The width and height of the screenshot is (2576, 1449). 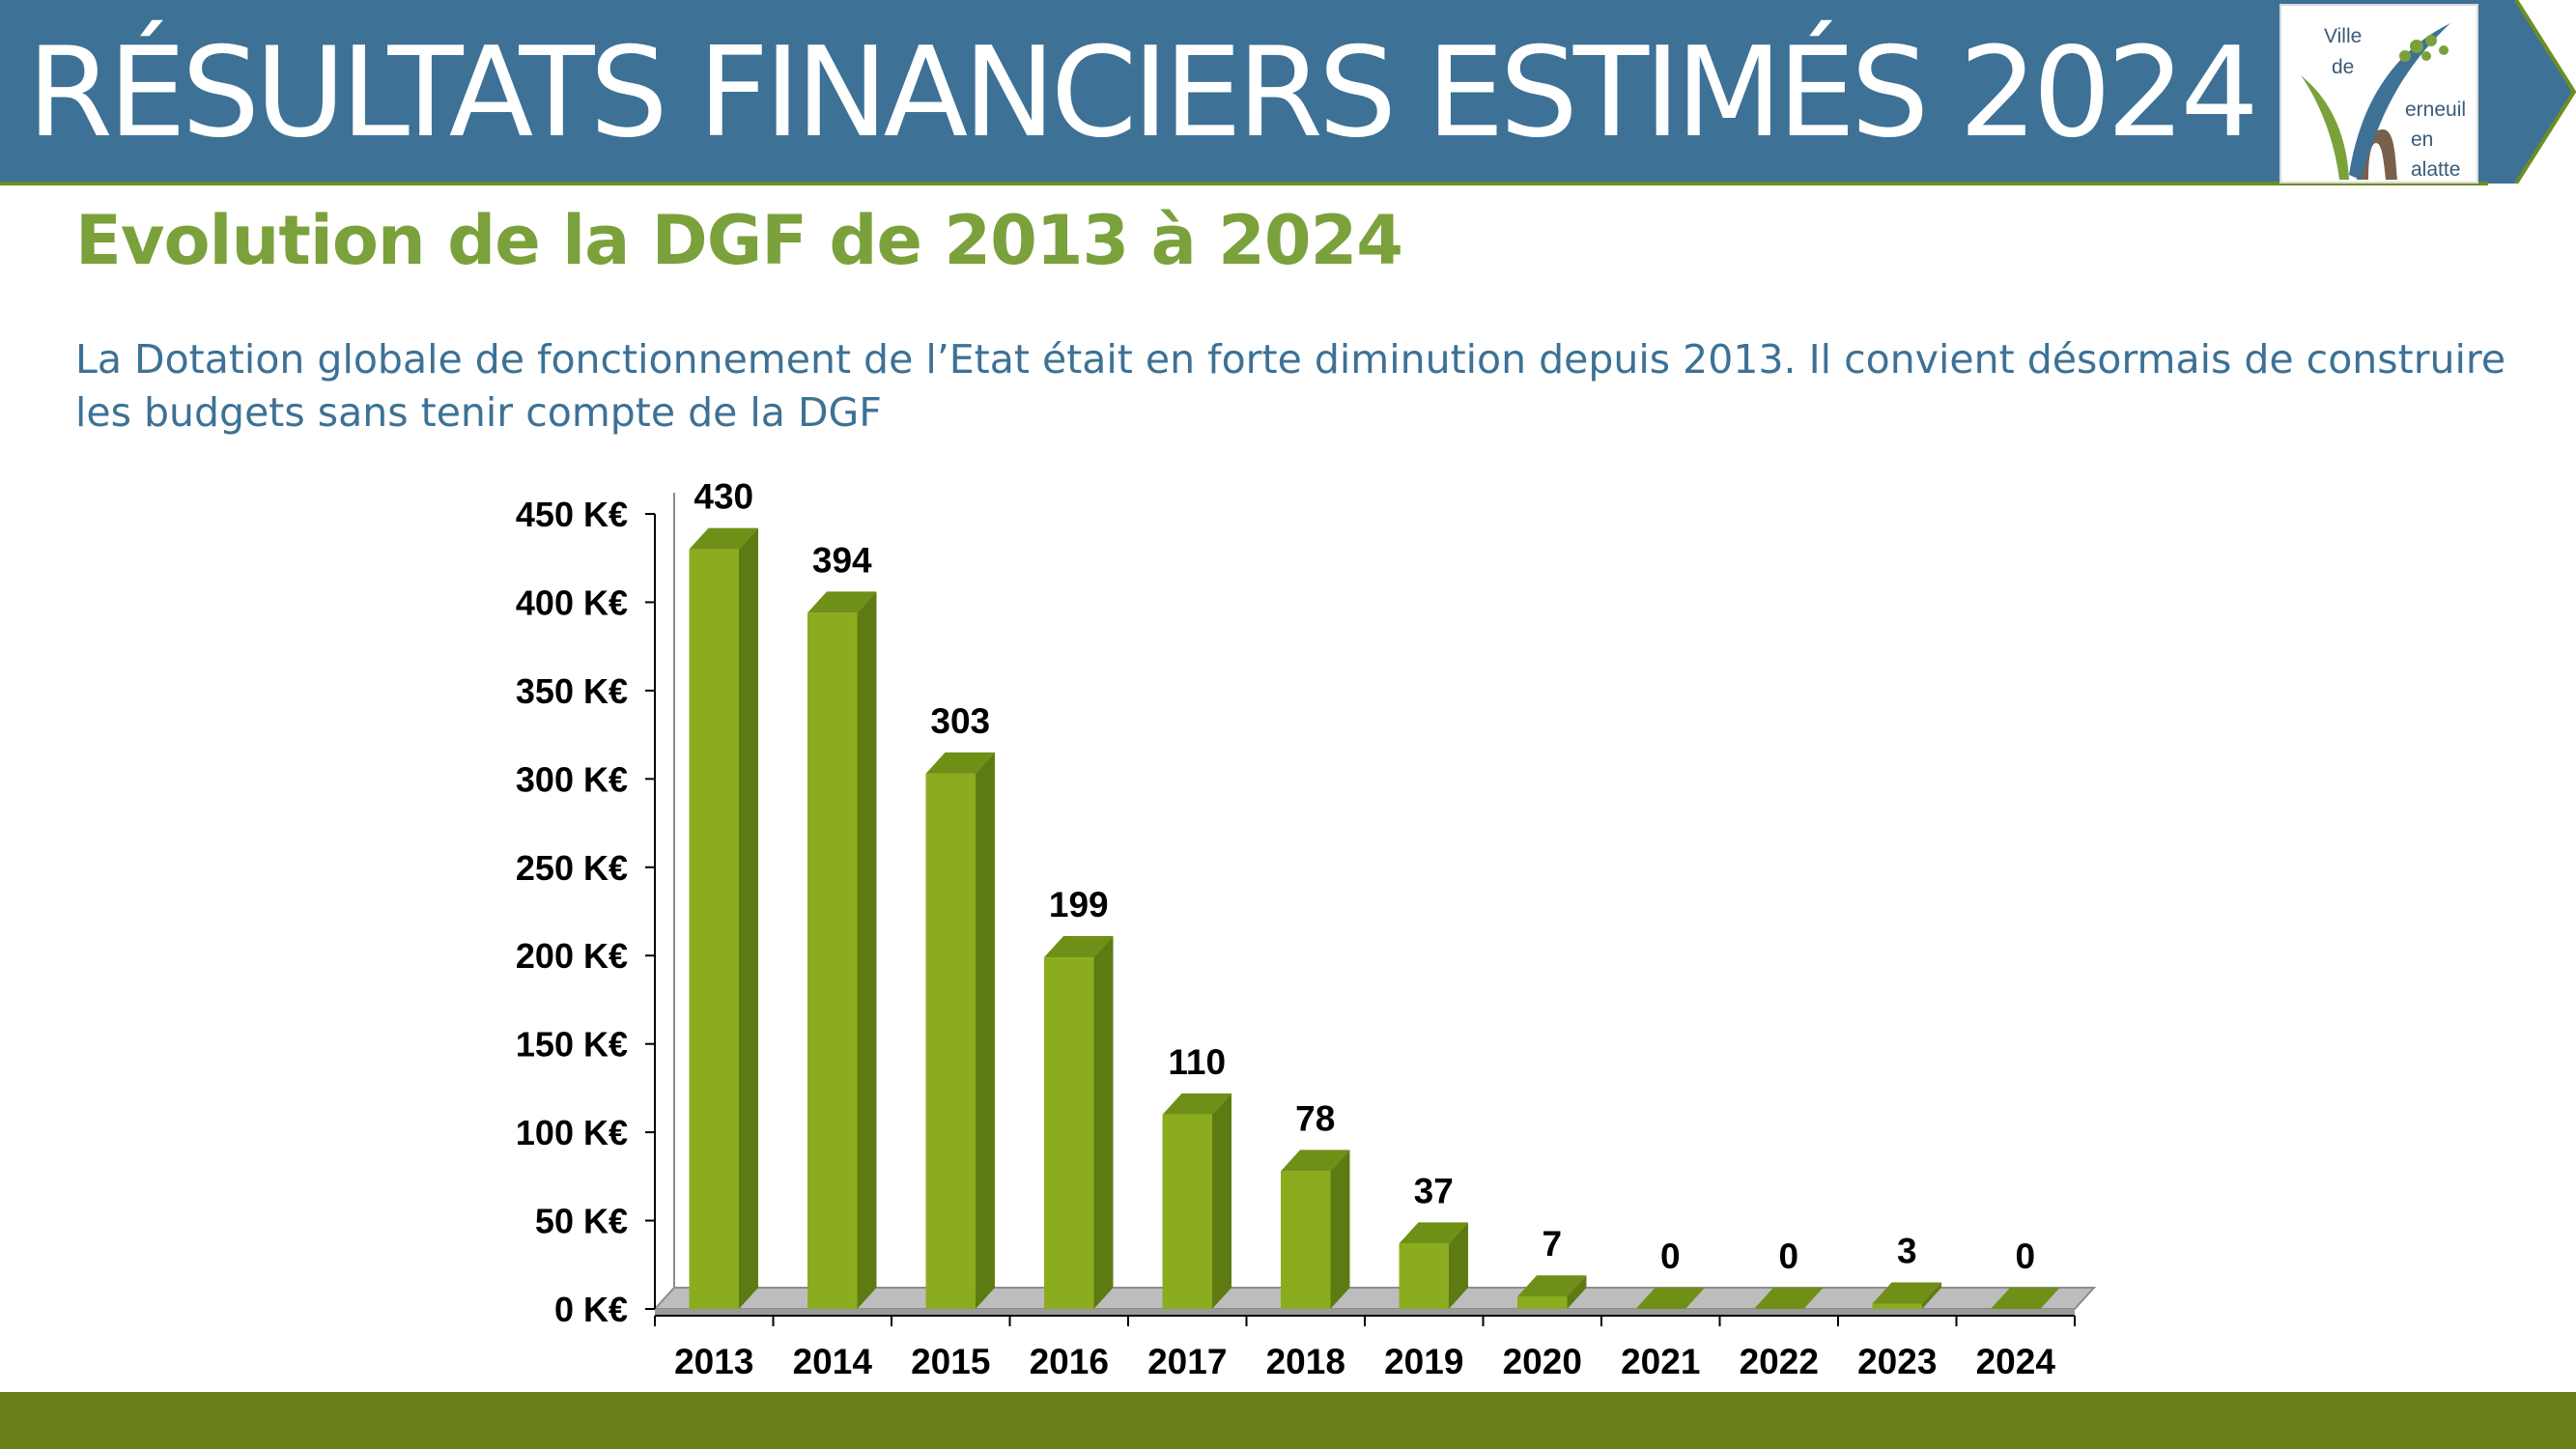 I want to click on y-tick-label: 50 K€, so click(x=581, y=1221).